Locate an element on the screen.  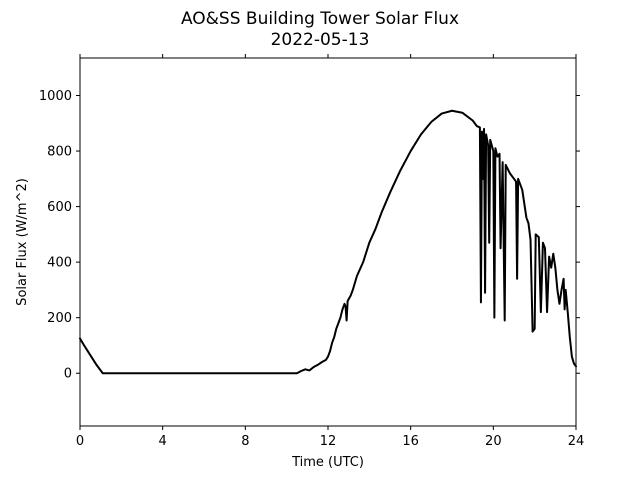
x-tick-label: 12 is located at coordinates (328, 441).